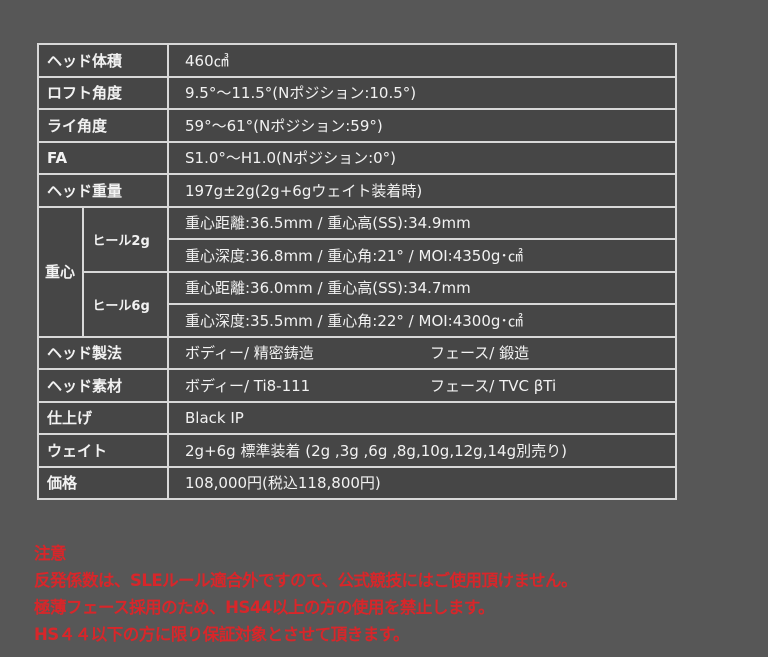 Image resolution: width=768 pixels, height=657 pixels. What do you see at coordinates (103, 60) in the screenshot?
I see `row-label: ヘッド体積` at bounding box center [103, 60].